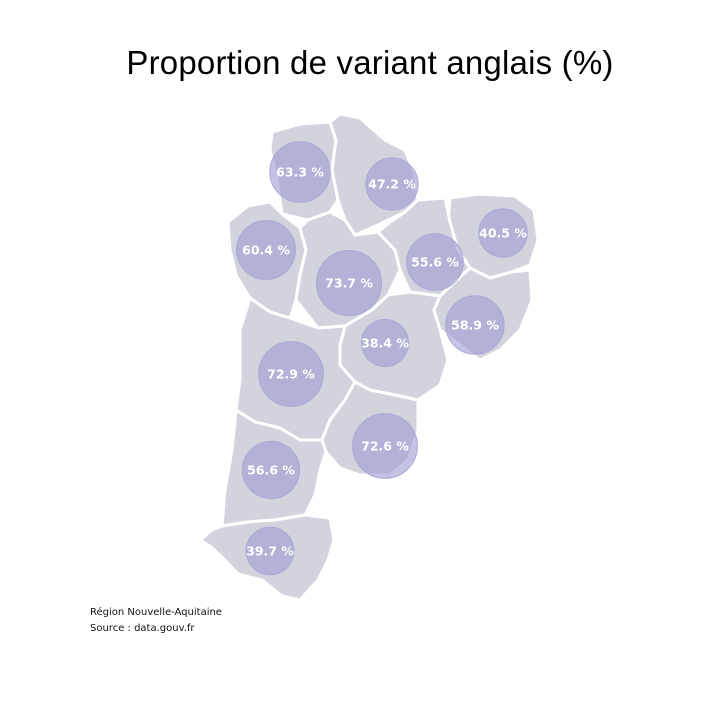 The height and width of the screenshot is (720, 720). I want to click on bubble-value-label: 63.3 %, so click(300, 172).